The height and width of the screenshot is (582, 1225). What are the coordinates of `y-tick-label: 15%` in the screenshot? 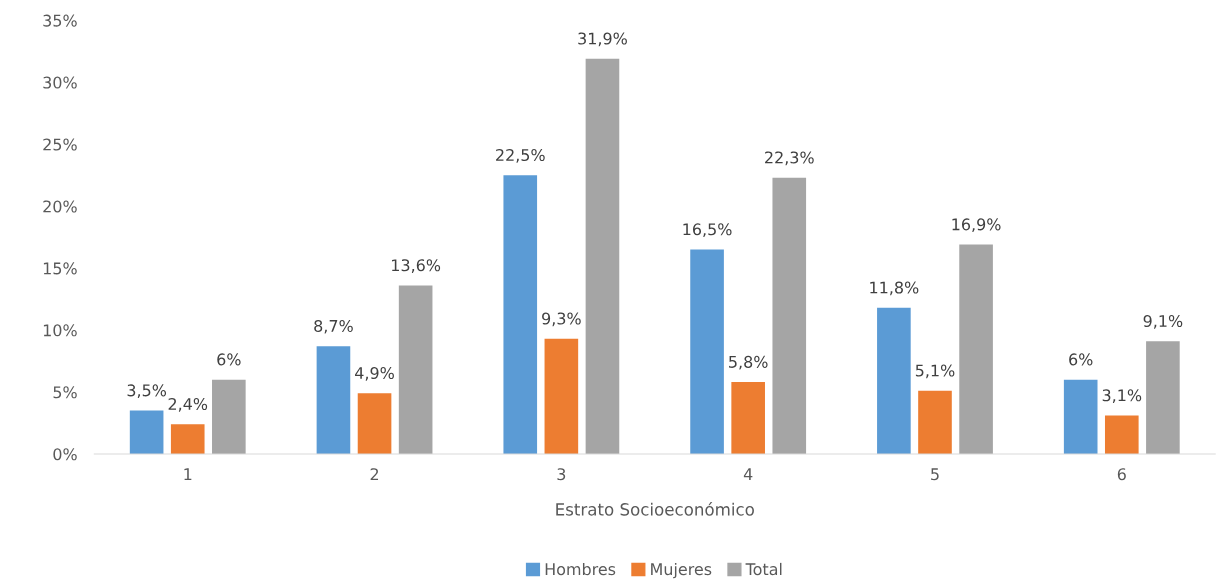 It's located at (60, 268).